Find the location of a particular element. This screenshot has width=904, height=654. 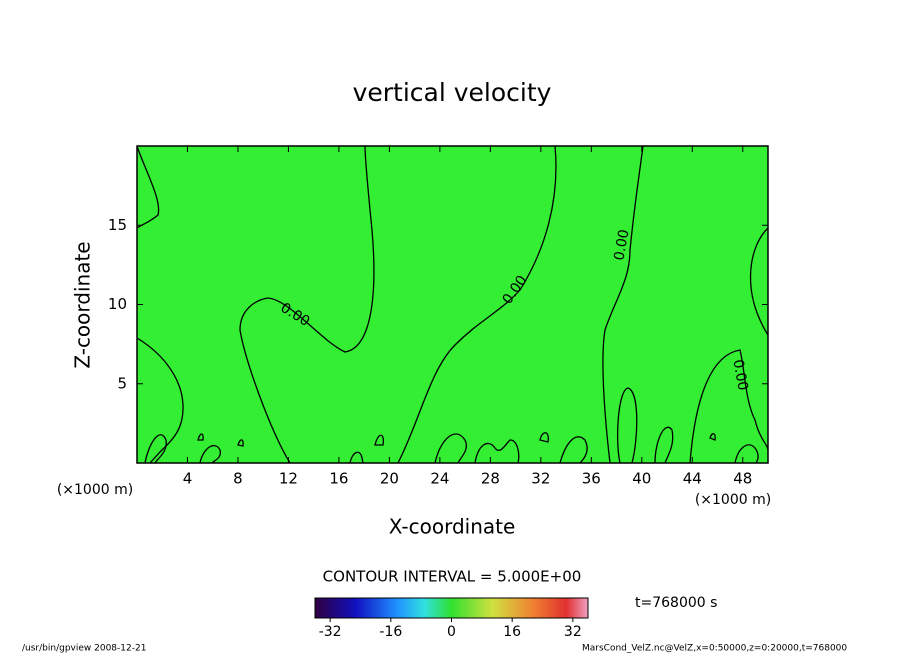

x-tick-label: 20 is located at coordinates (389, 479).